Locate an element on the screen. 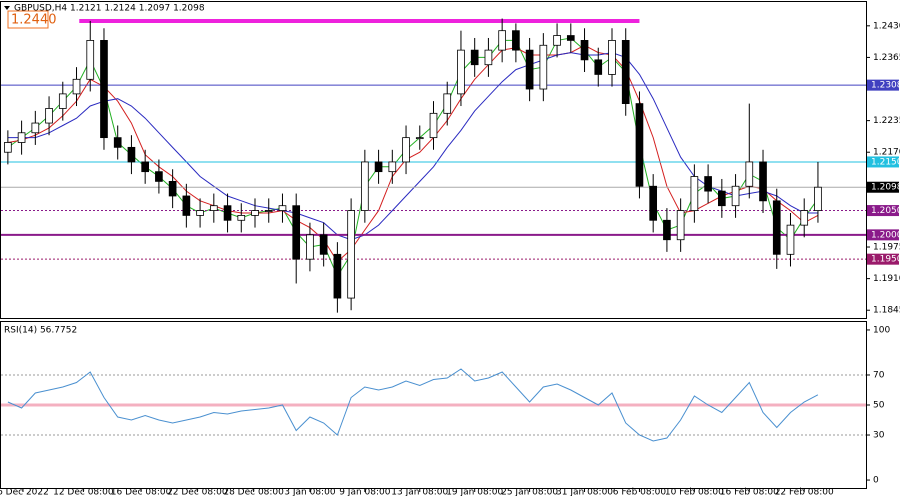 The width and height of the screenshot is (900, 496). x-tick-label: 6 Dec 2022 is located at coordinates (24, 492).